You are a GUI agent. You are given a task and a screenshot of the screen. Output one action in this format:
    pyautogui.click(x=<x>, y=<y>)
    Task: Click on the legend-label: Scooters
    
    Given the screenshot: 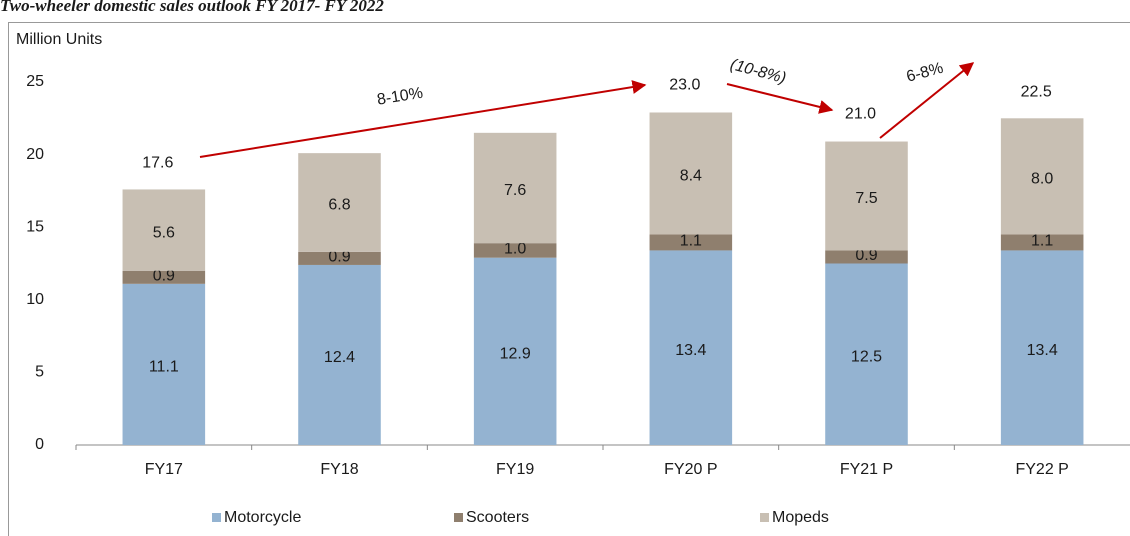 What is the action you would take?
    pyautogui.click(x=497, y=517)
    